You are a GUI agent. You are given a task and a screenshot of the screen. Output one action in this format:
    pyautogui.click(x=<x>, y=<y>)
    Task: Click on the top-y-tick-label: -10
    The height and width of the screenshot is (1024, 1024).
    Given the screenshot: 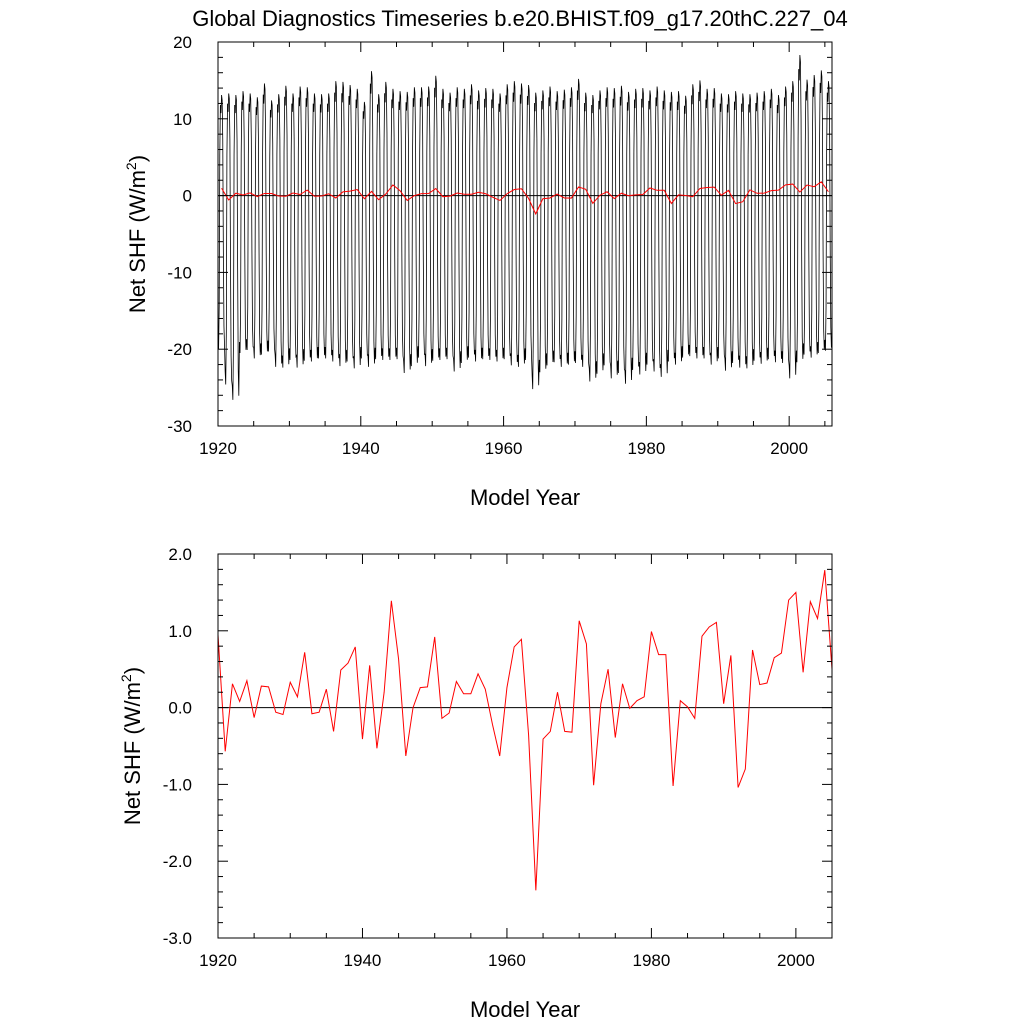 What is the action you would take?
    pyautogui.click(x=179, y=272)
    